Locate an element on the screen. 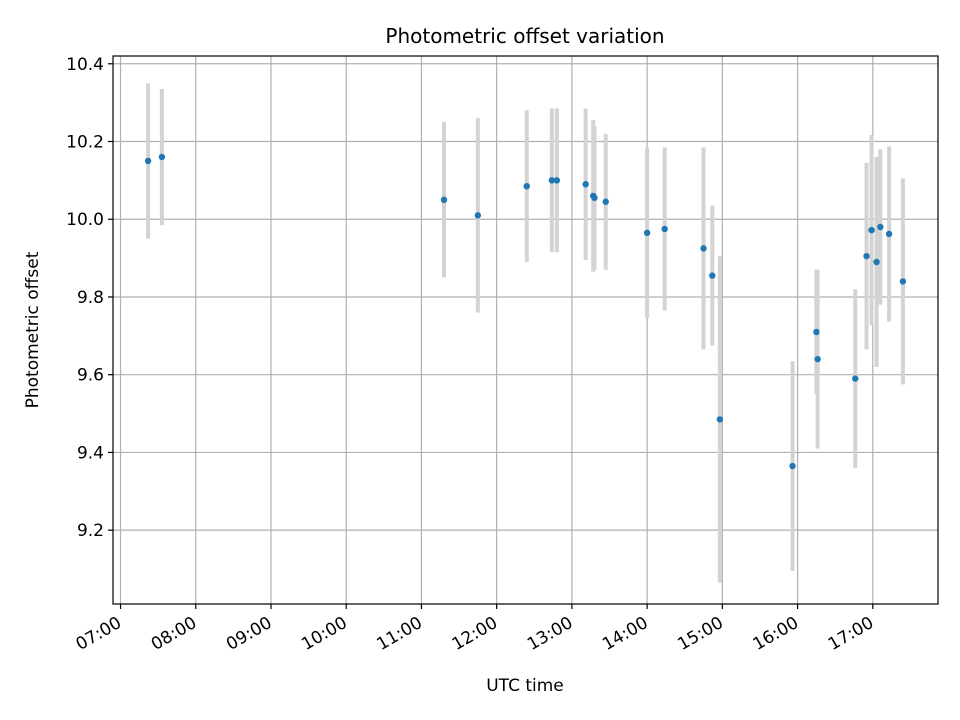 The width and height of the screenshot is (960, 720). y-tick-label: 10.4 is located at coordinates (85, 65).